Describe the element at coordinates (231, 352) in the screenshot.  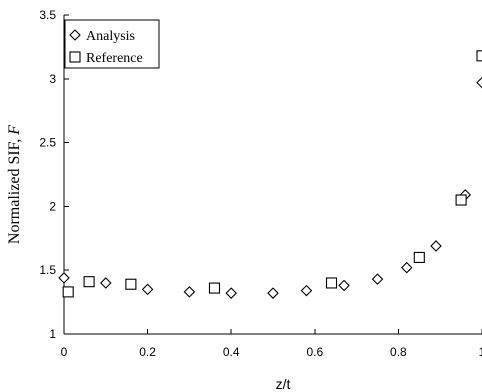
I see `x-tick-label: 0.4` at that location.